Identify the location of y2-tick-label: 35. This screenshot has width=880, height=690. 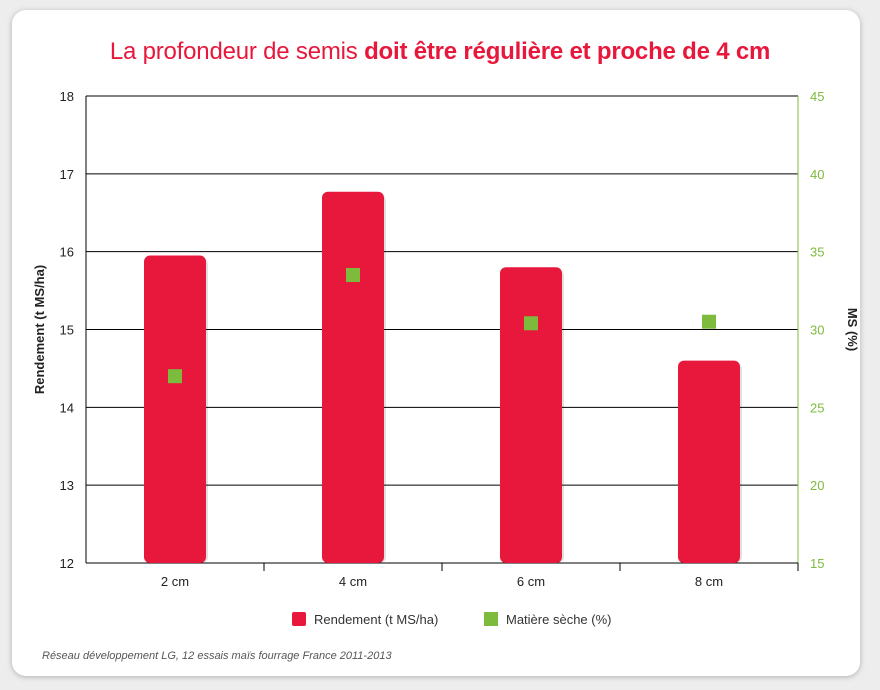
(817, 252).